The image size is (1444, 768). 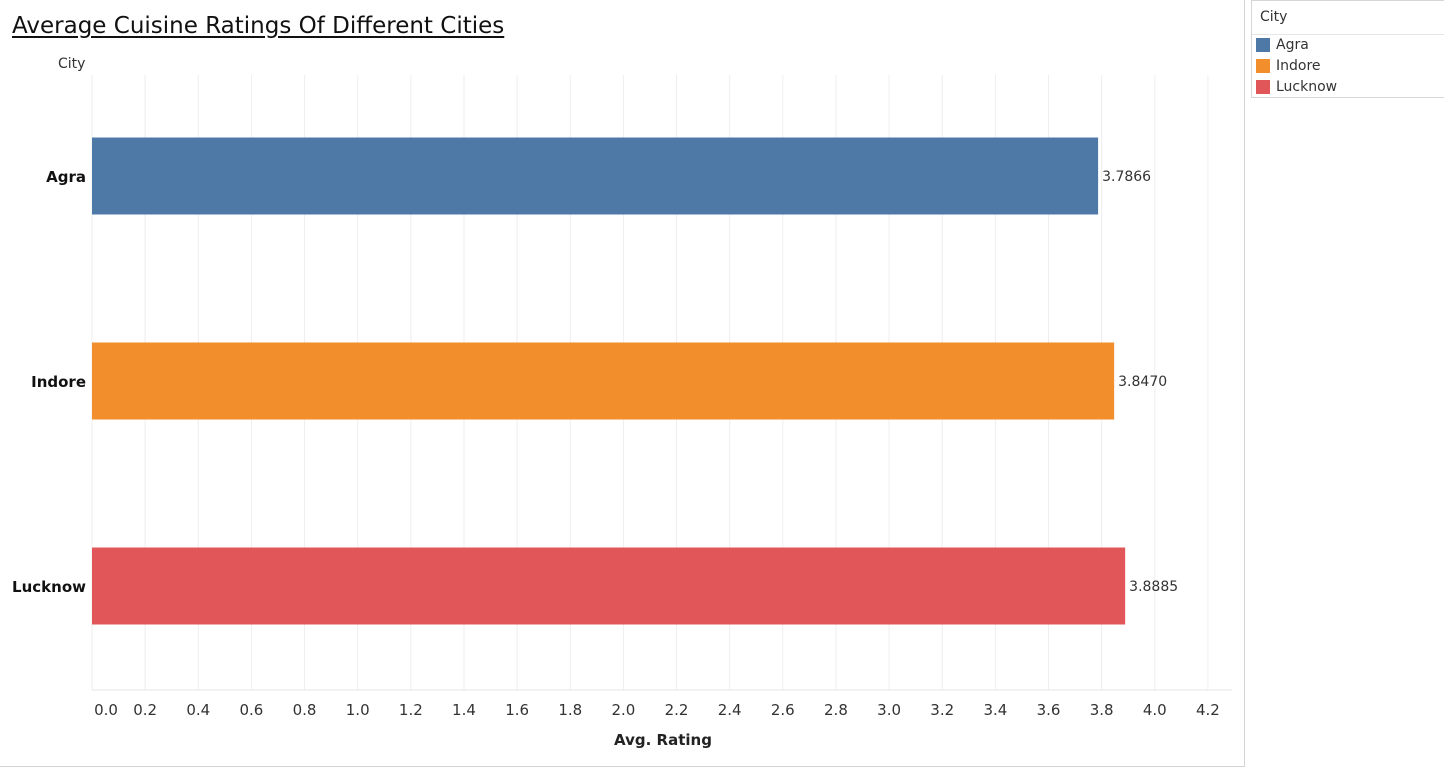 What do you see at coordinates (1155, 710) in the screenshot?
I see `x-tick-label: 4.0` at bounding box center [1155, 710].